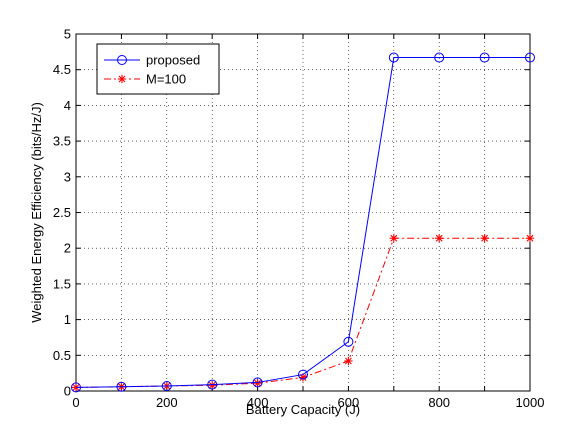  Describe the element at coordinates (62, 69) in the screenshot. I see `y-tick-label: 4.5` at that location.